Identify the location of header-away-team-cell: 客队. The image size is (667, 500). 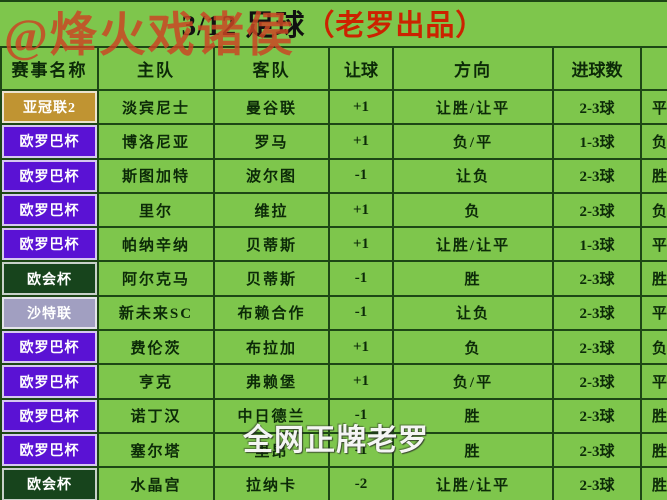
(272, 69).